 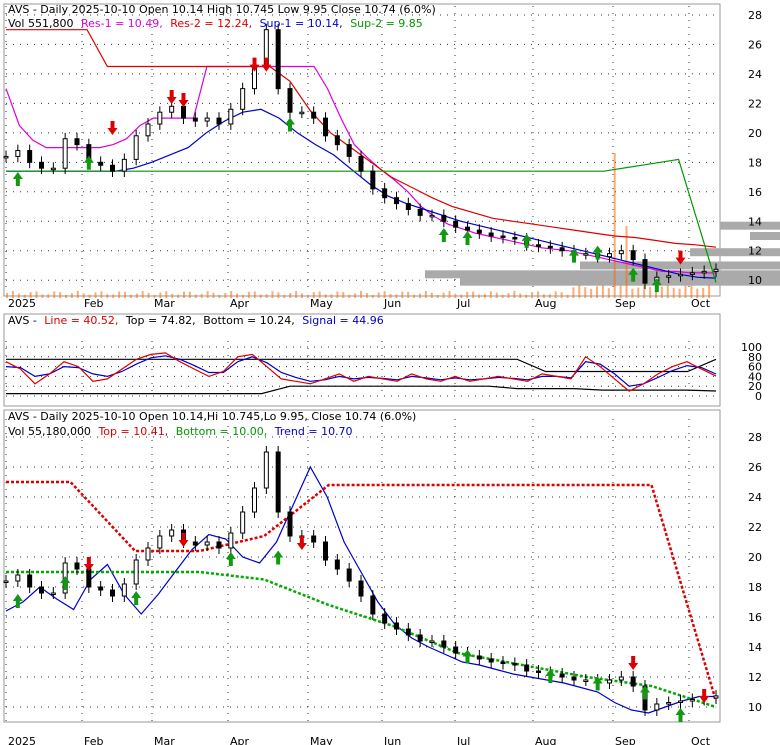 I want to click on x-label: May, so click(x=321, y=740).